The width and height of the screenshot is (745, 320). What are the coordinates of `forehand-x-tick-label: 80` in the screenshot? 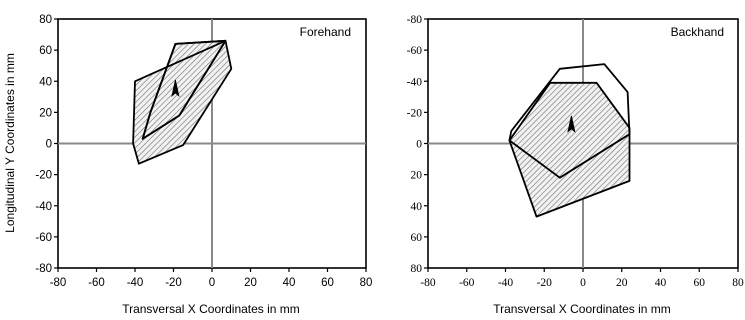 It's located at (366, 283).